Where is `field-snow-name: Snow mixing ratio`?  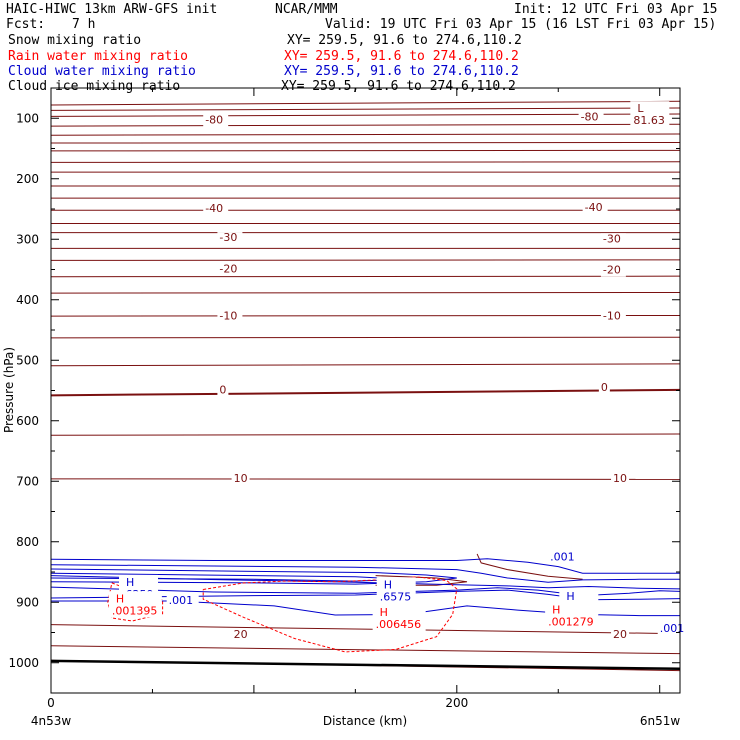 field-snow-name: Snow mixing ratio is located at coordinates (75, 40).